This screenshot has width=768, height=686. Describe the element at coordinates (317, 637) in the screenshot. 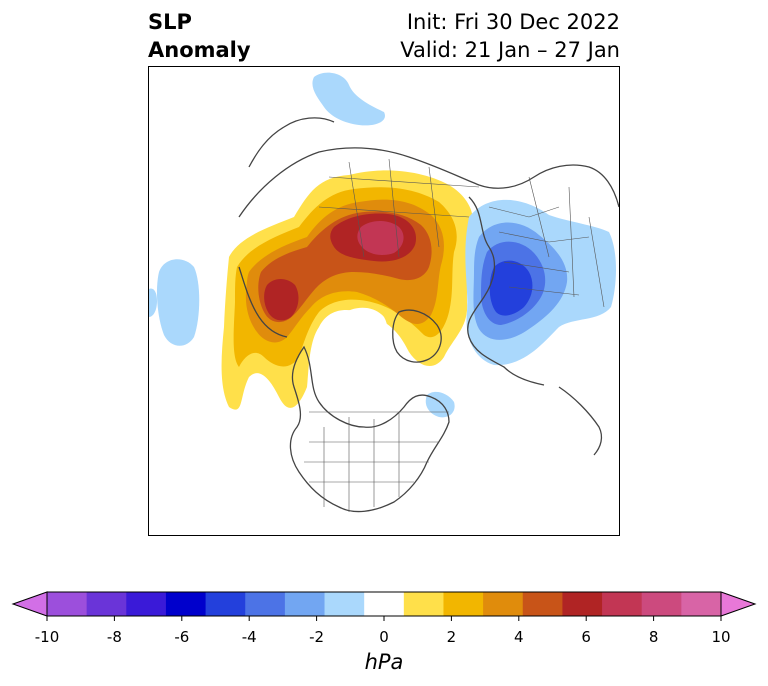

I see `colorbar-tick-label: -2` at that location.